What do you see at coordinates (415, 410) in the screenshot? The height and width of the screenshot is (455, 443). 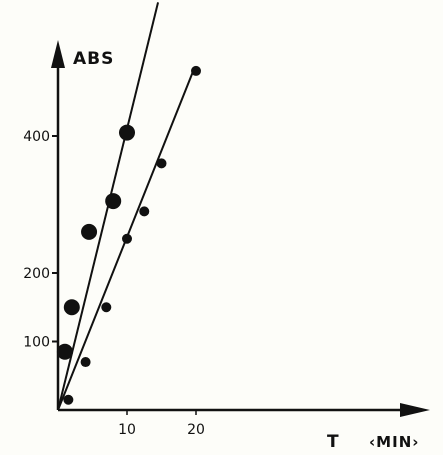 I see `x-axis-arrow` at bounding box center [415, 410].